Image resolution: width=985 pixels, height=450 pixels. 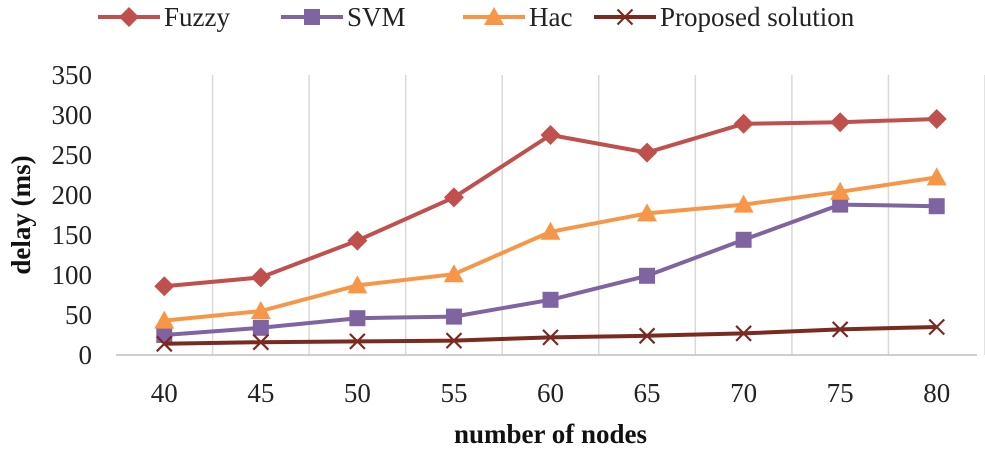 What do you see at coordinates (72, 235) in the screenshot?
I see `y-tick-label: 150` at bounding box center [72, 235].